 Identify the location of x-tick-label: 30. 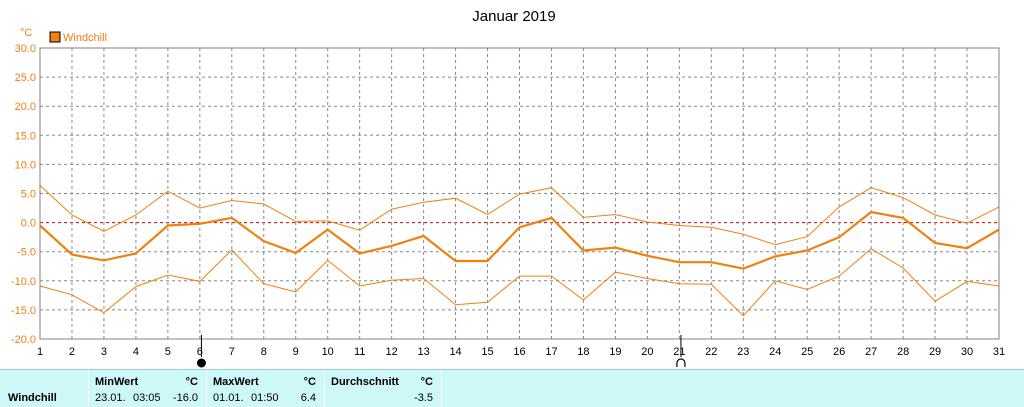
(967, 352).